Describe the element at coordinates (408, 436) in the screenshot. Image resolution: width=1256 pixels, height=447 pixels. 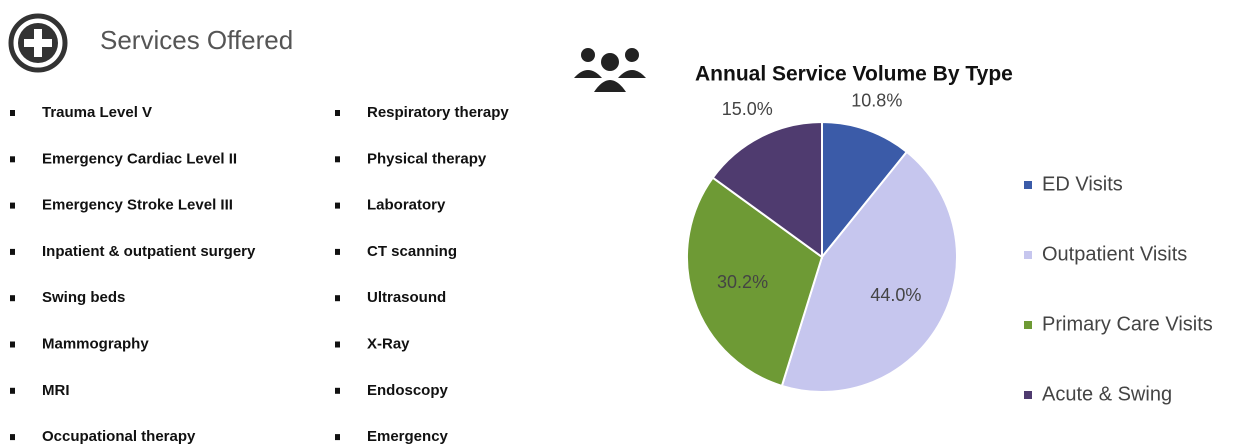
I see `service-item: Emergency` at that location.